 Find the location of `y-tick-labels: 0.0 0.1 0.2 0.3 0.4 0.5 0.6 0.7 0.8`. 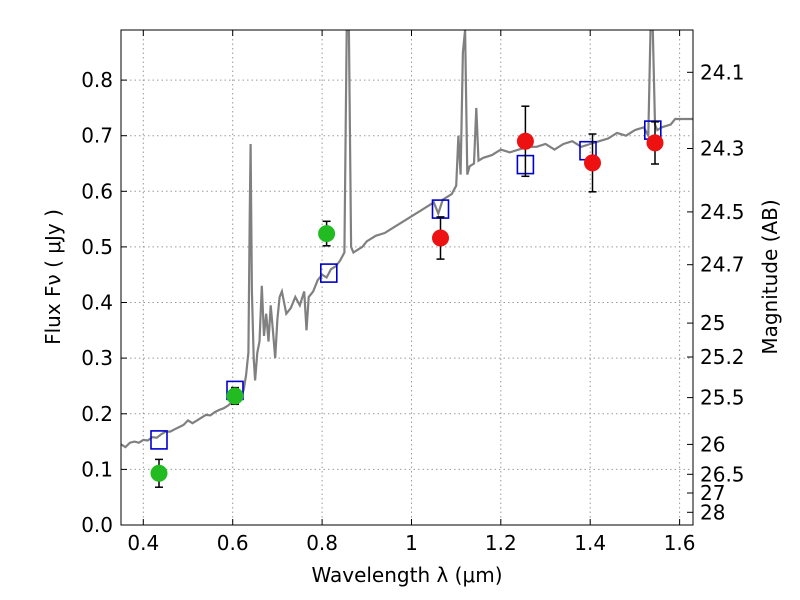

y-tick-labels: 0.0 0.1 0.2 0.3 0.4 0.5 0.6 0.7 0.8 is located at coordinates (97, 302).